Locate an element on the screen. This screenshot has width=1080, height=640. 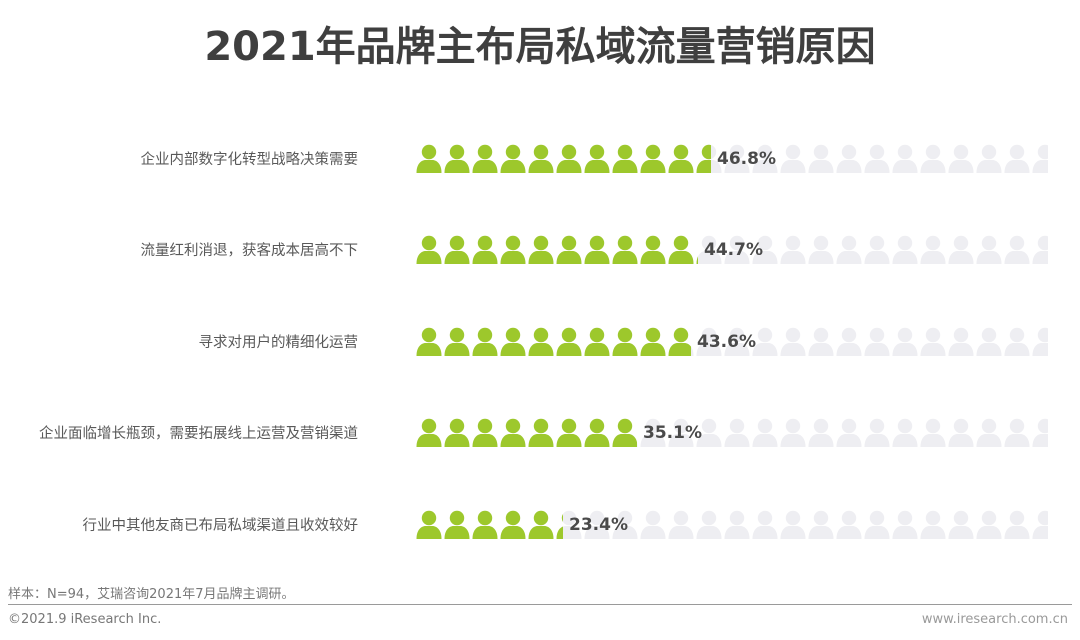
icon-track: 44.7% is located at coordinates (731, 249).